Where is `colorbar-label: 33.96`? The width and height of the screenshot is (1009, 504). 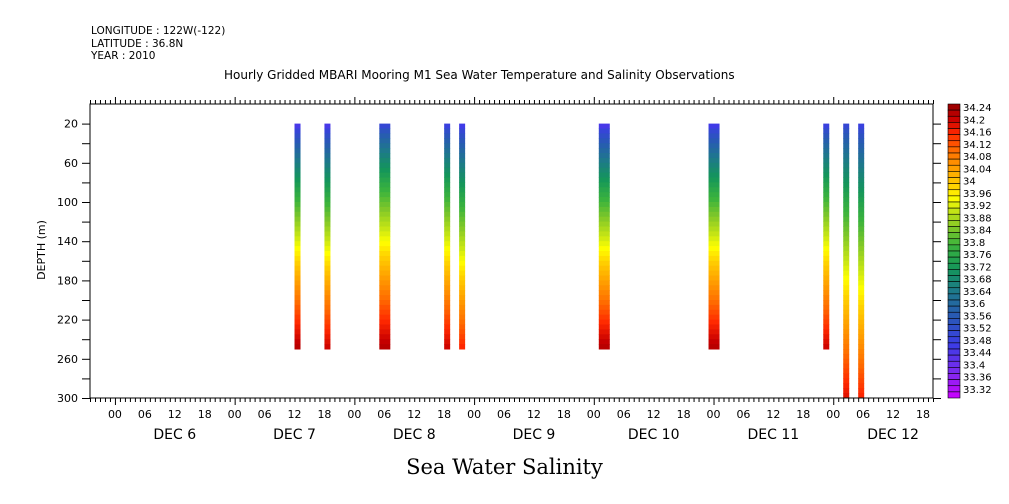
colorbar-label: 33.96 is located at coordinates (977, 194).